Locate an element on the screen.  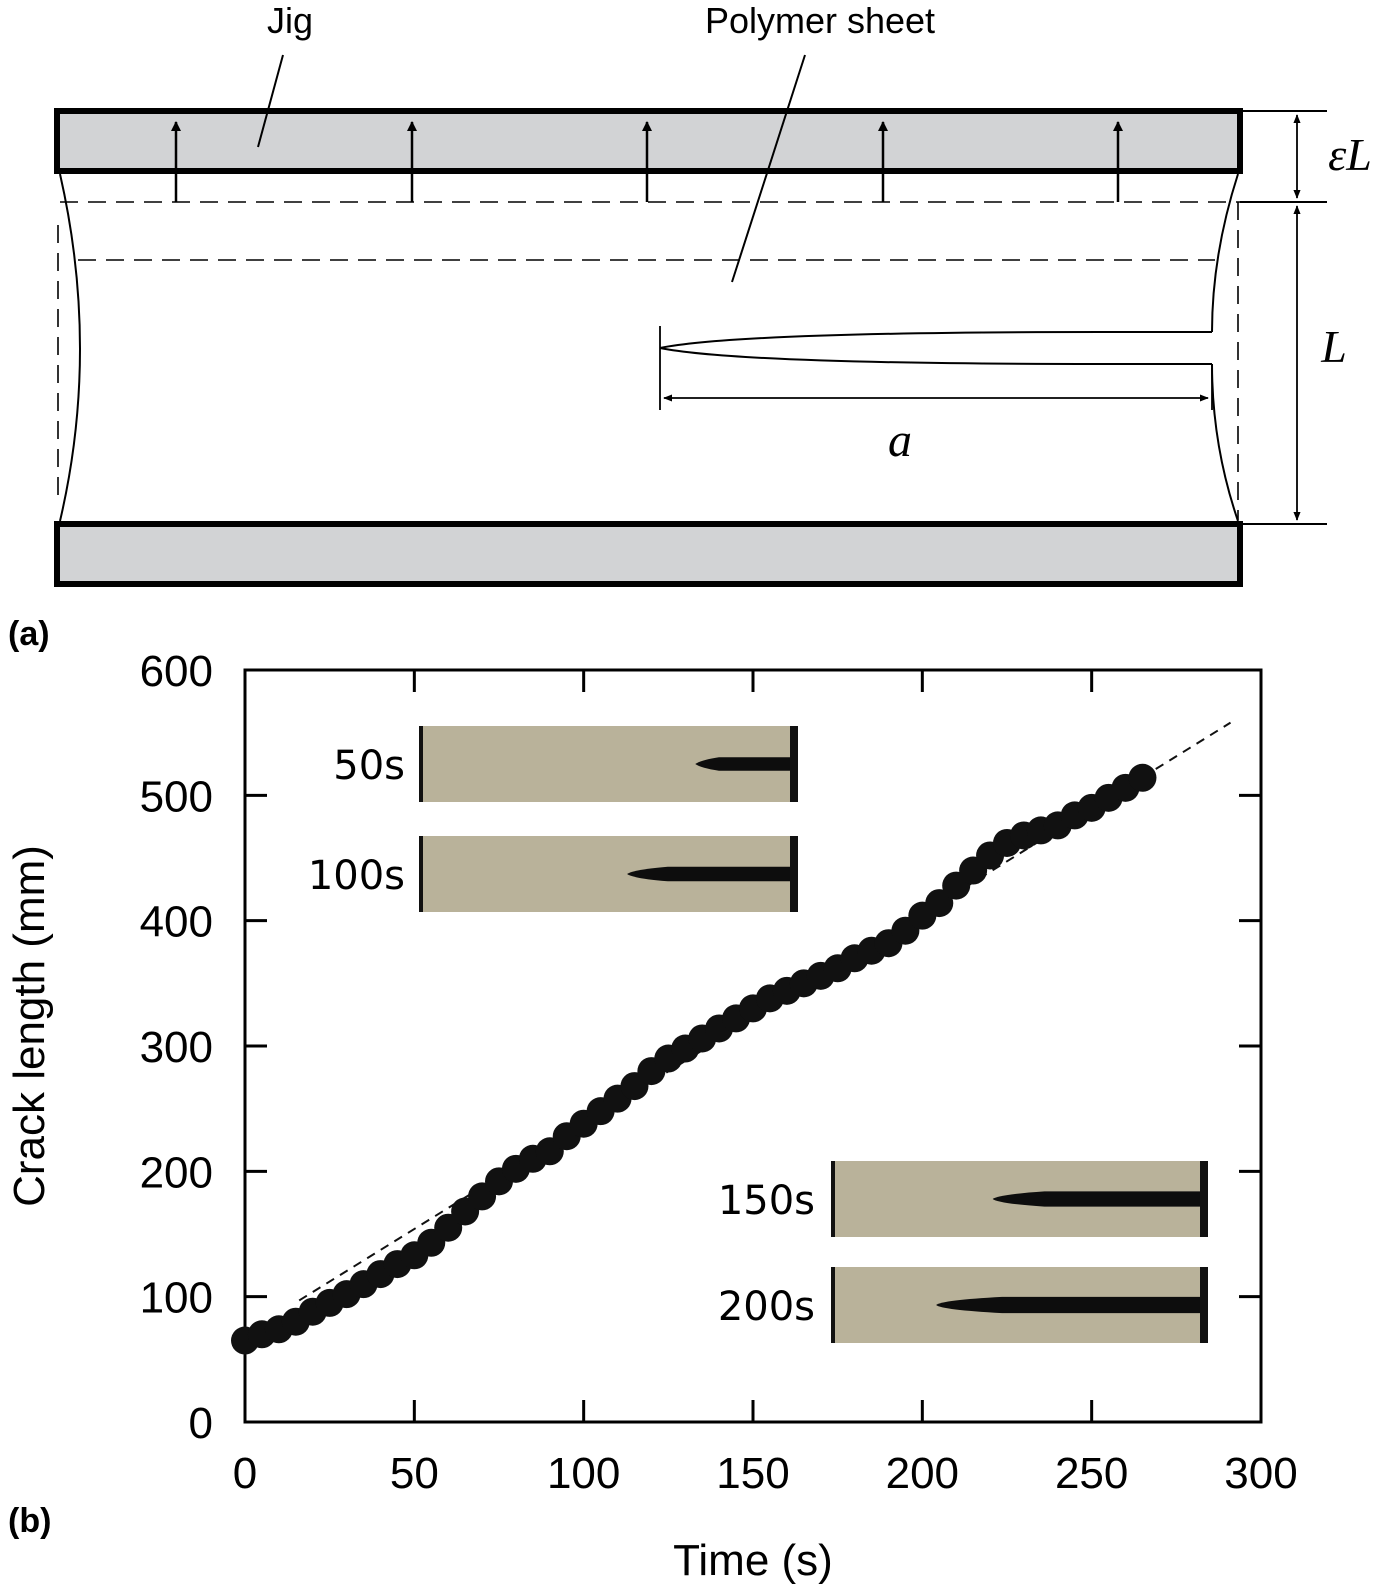
y-tick-label: 300 is located at coordinates (176, 1047).